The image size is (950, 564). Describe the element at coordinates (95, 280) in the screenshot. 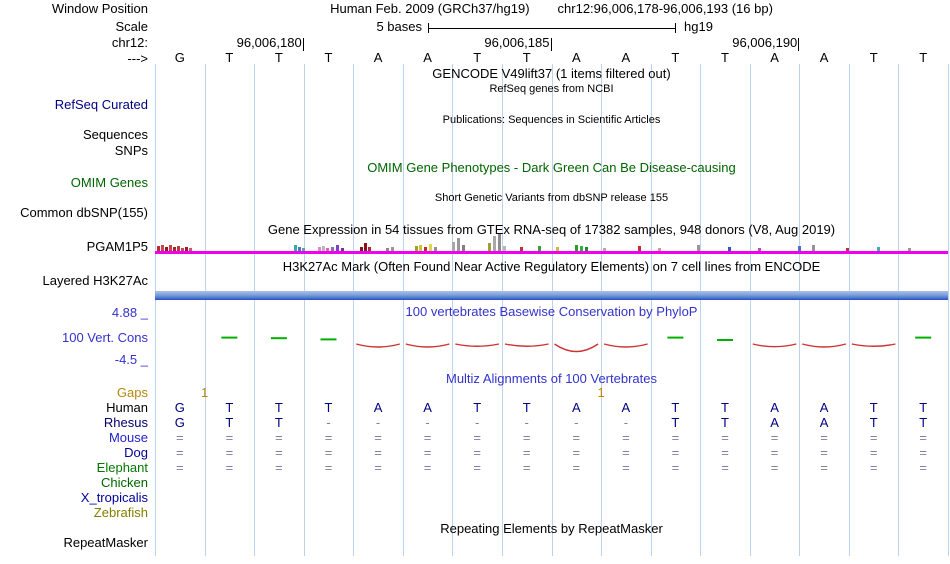

I see `h3k27ac-track-label: Layered H3K27Ac` at that location.